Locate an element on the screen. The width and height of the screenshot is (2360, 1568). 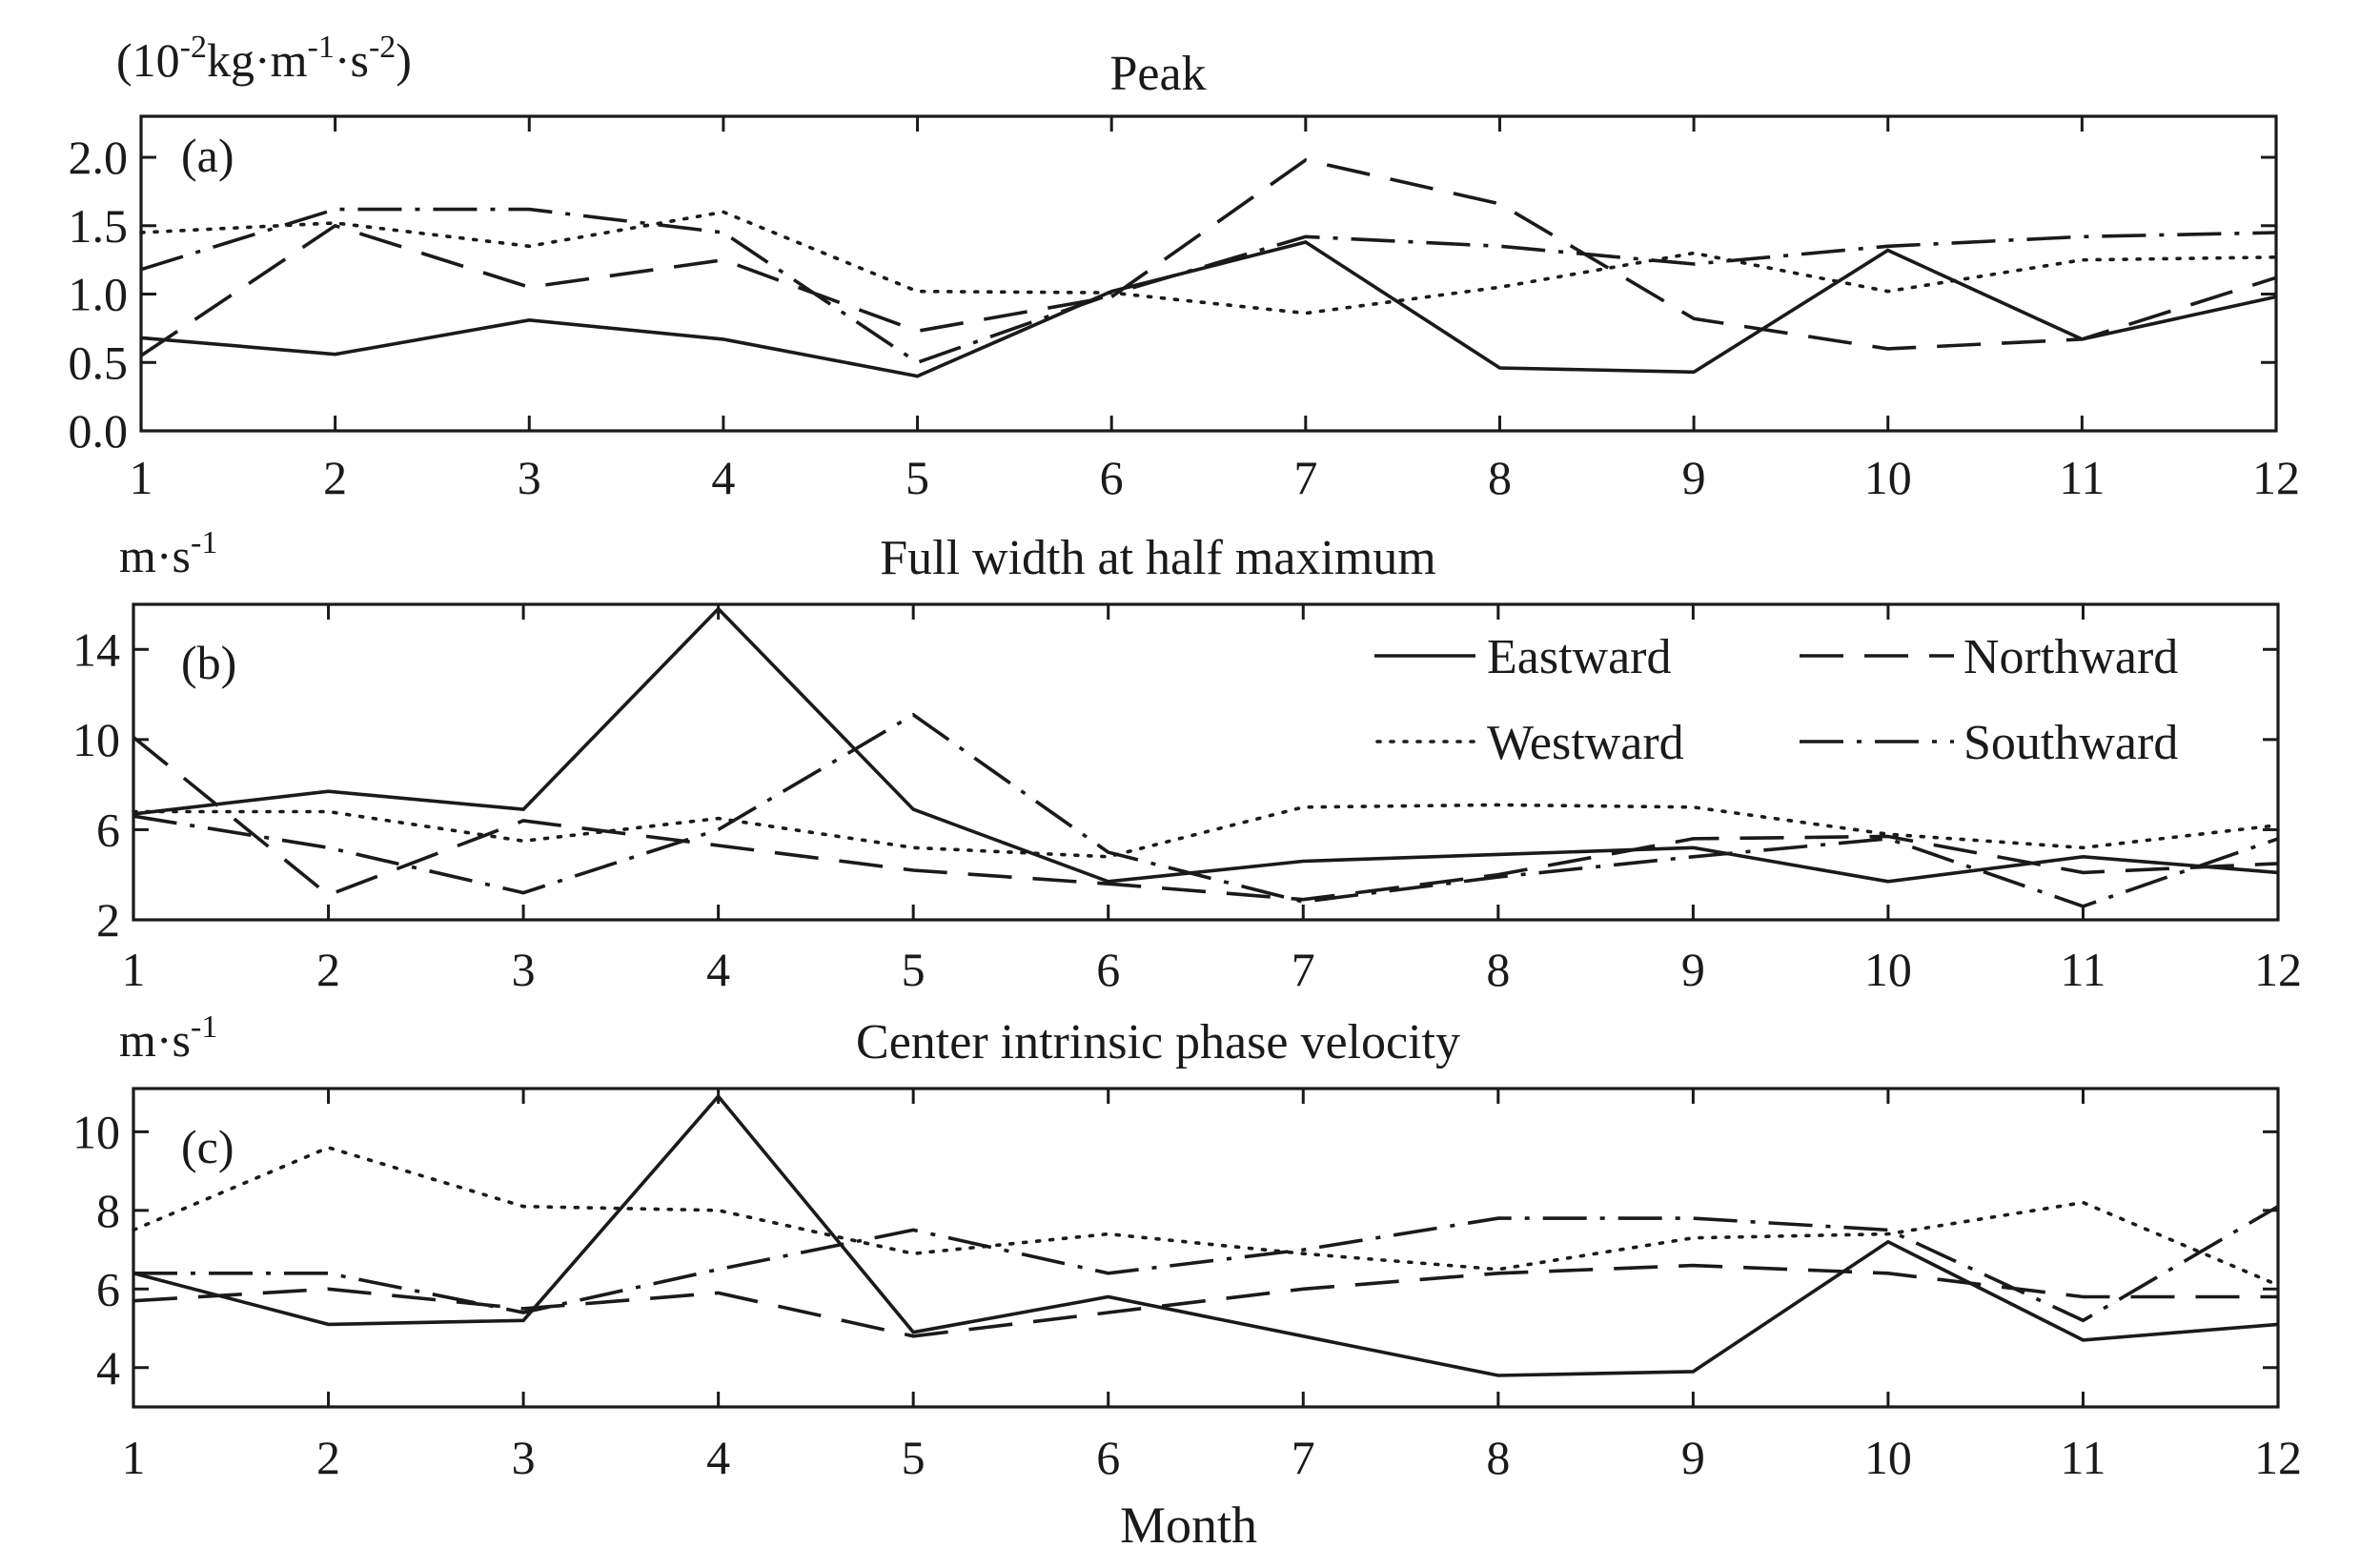
panel-c-xtick-label: 9 is located at coordinates (1693, 1457).